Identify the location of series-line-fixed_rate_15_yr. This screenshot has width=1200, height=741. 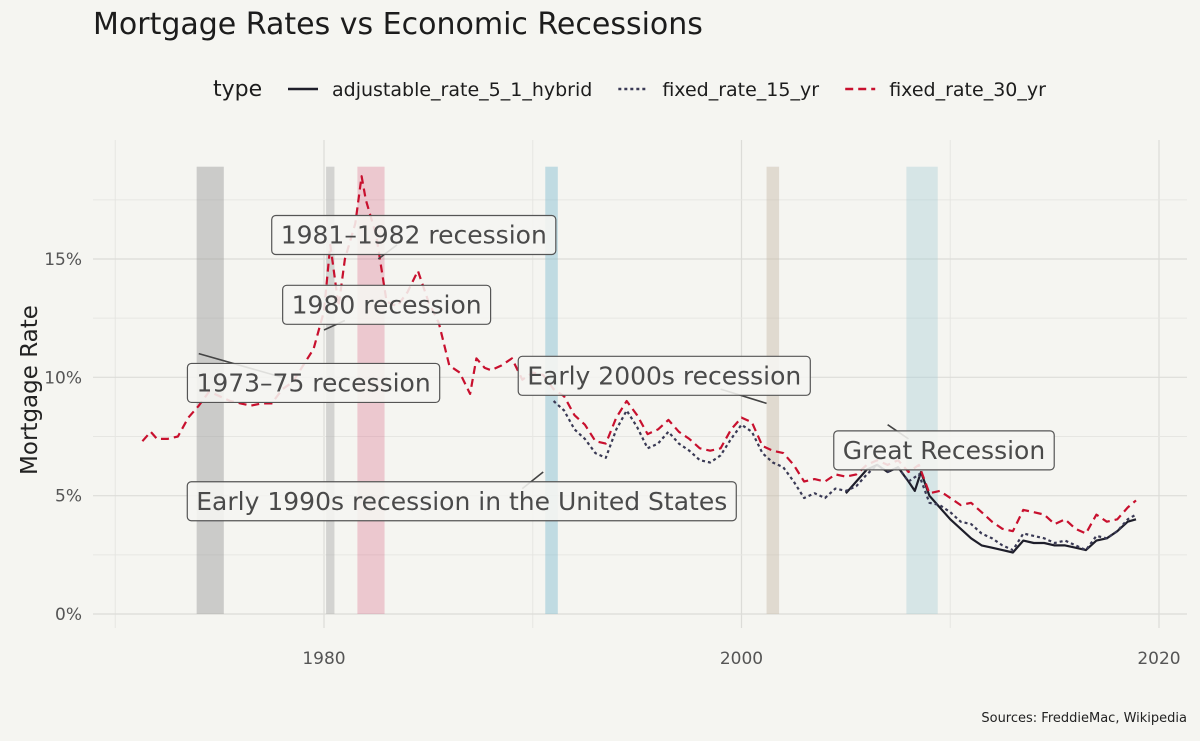
(844, 476).